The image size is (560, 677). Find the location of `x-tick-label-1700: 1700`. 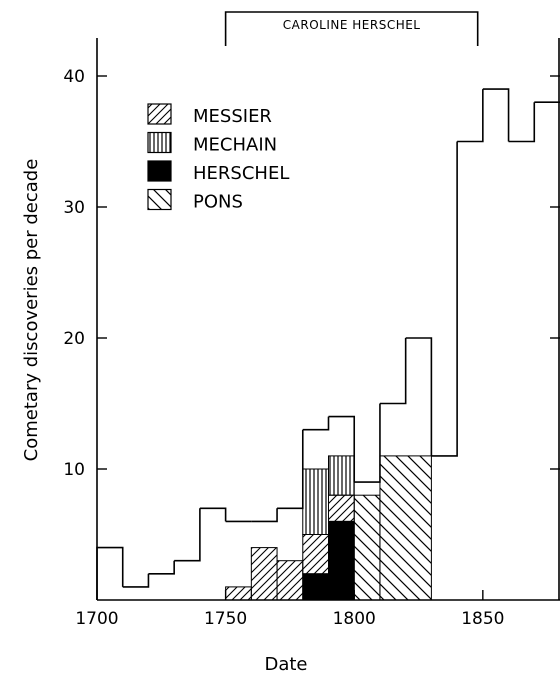

x-tick-label-1700: 1700 is located at coordinates (96, 619).